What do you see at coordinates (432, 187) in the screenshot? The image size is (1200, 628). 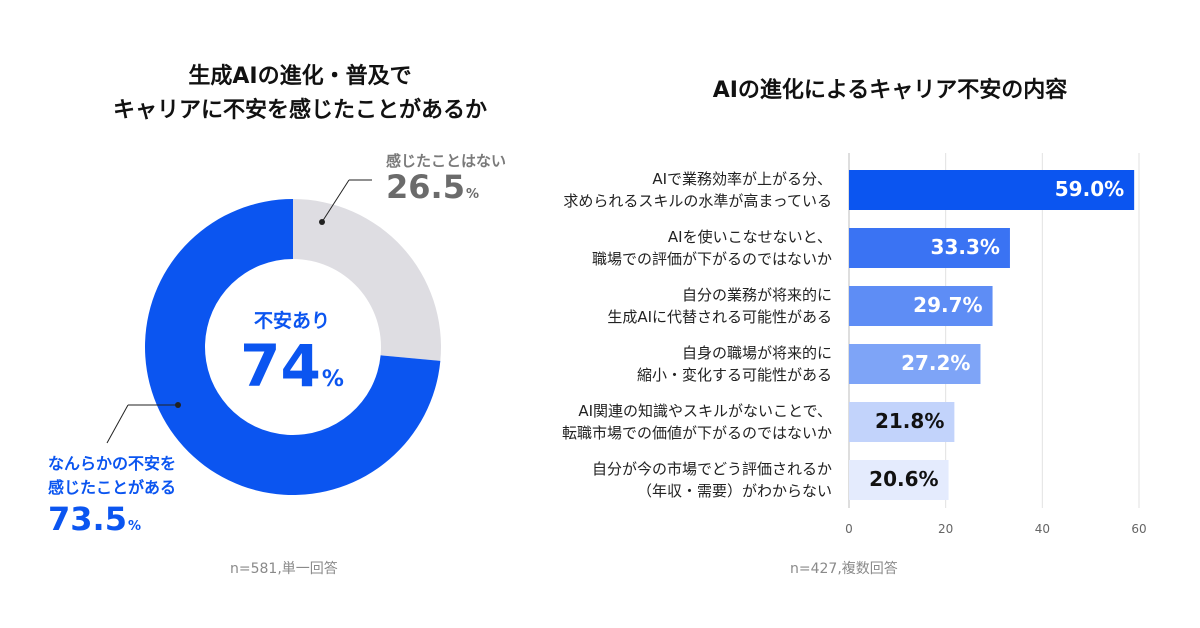 I see `no-value: 26.5%` at bounding box center [432, 187].